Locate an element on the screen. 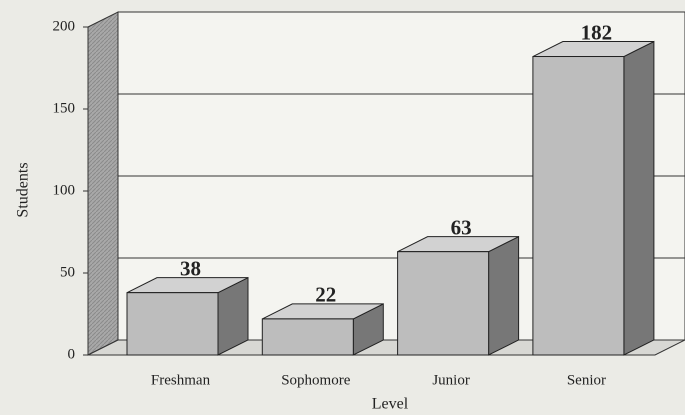 This screenshot has height=415, width=685. x-axis-label: Level is located at coordinates (390, 404).